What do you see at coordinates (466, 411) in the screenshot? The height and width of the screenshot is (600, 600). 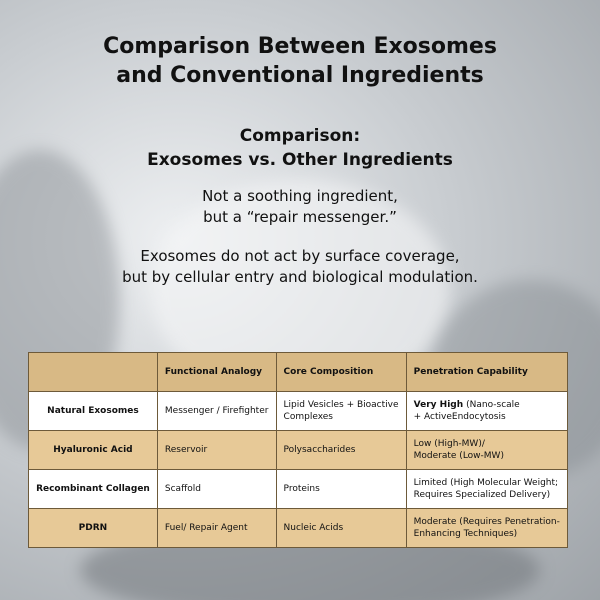 I see `cell-text: (Nano-scale + ActiveEndocytosis` at bounding box center [466, 411].